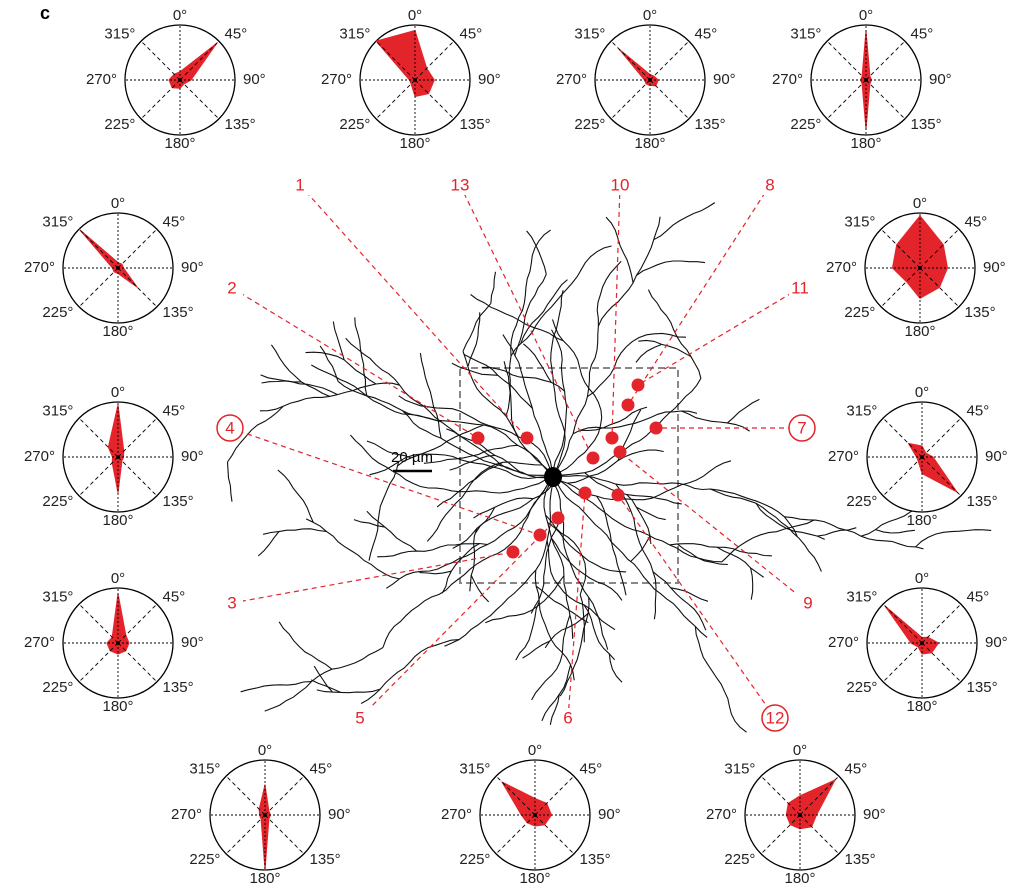 The image size is (1013, 894). Describe the element at coordinates (45, 13) in the screenshot. I see `panel-label: c` at that location.